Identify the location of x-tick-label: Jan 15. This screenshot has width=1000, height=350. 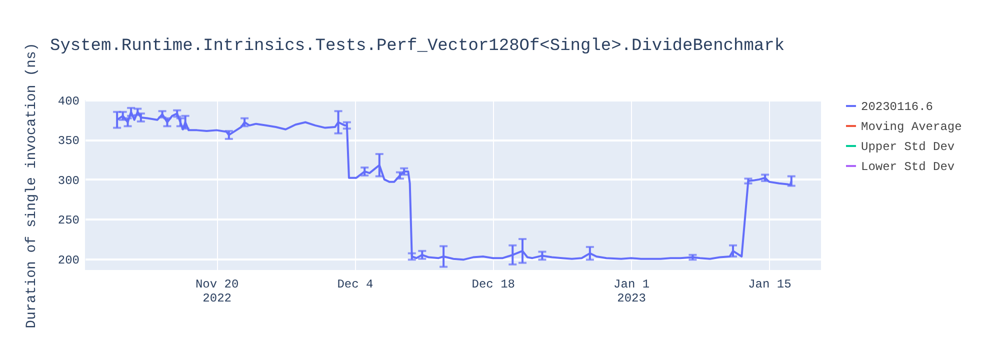
(770, 285).